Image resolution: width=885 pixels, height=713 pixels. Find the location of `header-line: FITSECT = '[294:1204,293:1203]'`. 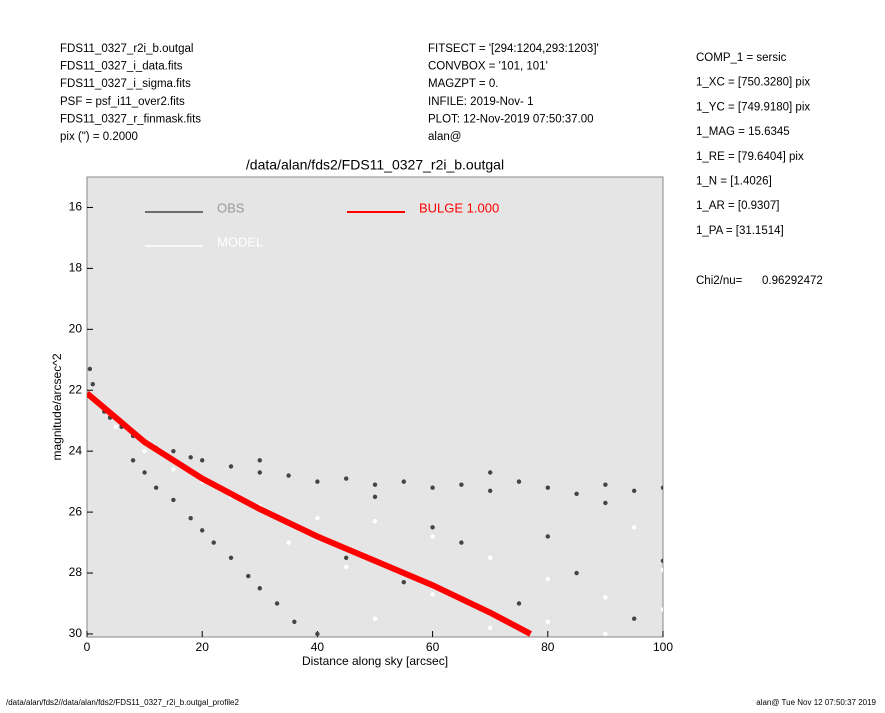

header-line: FITSECT = '[294:1204,293:1203]' is located at coordinates (513, 49).